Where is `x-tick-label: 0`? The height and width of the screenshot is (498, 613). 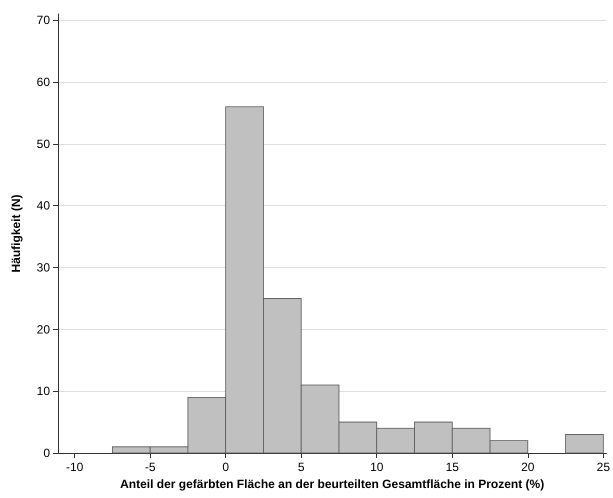
x-tick-label: 0 is located at coordinates (226, 467).